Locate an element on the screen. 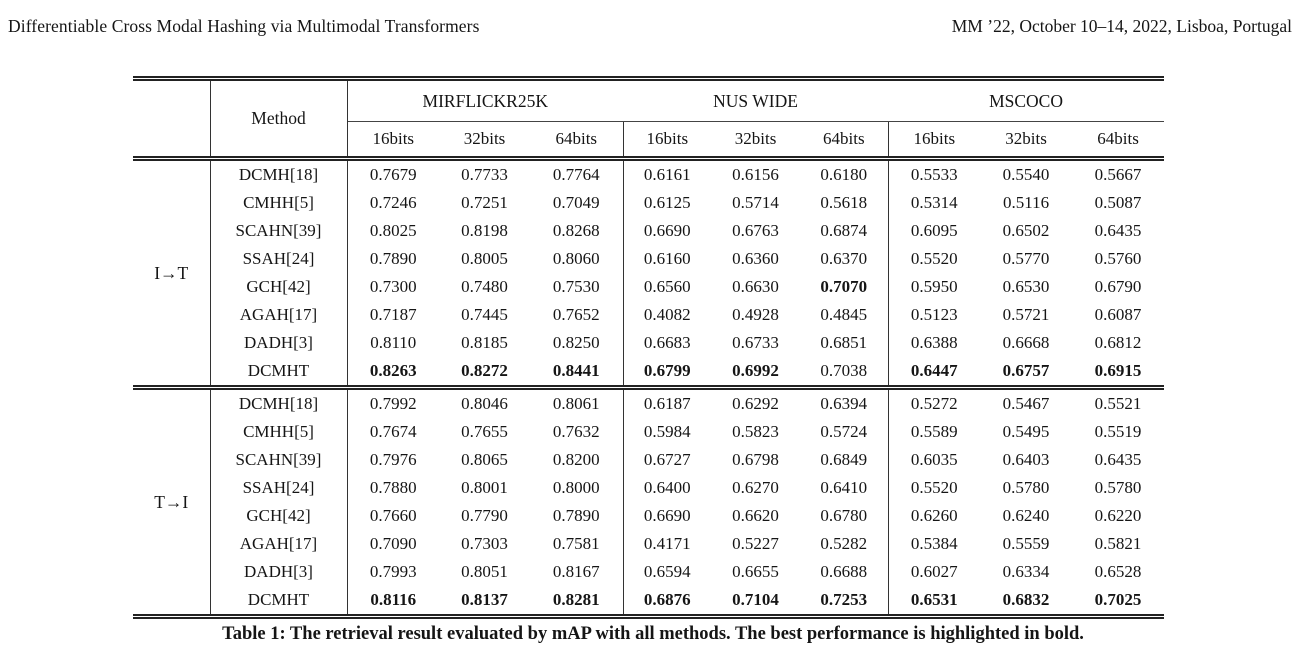  direction-label: I→T is located at coordinates (172, 273).